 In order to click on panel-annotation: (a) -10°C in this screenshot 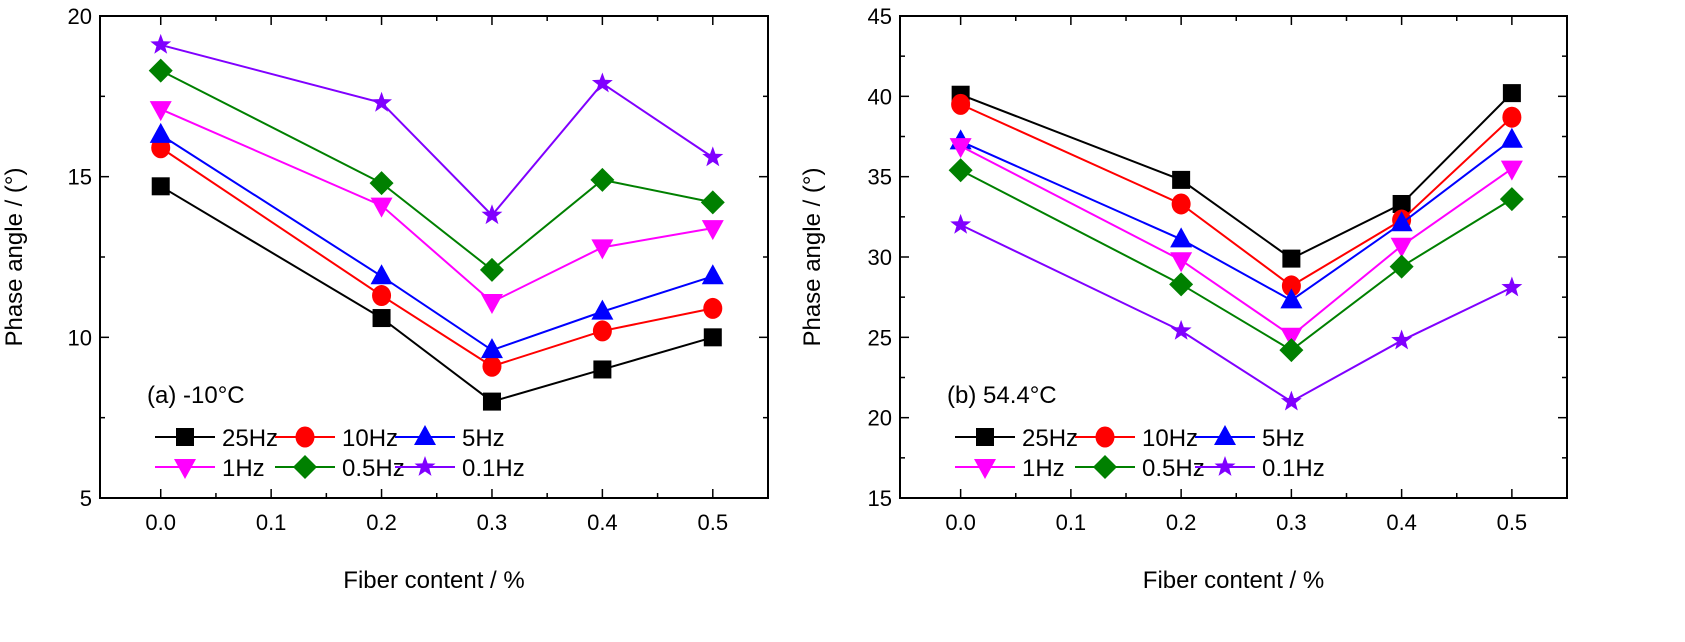, I will do `click(196, 395)`.